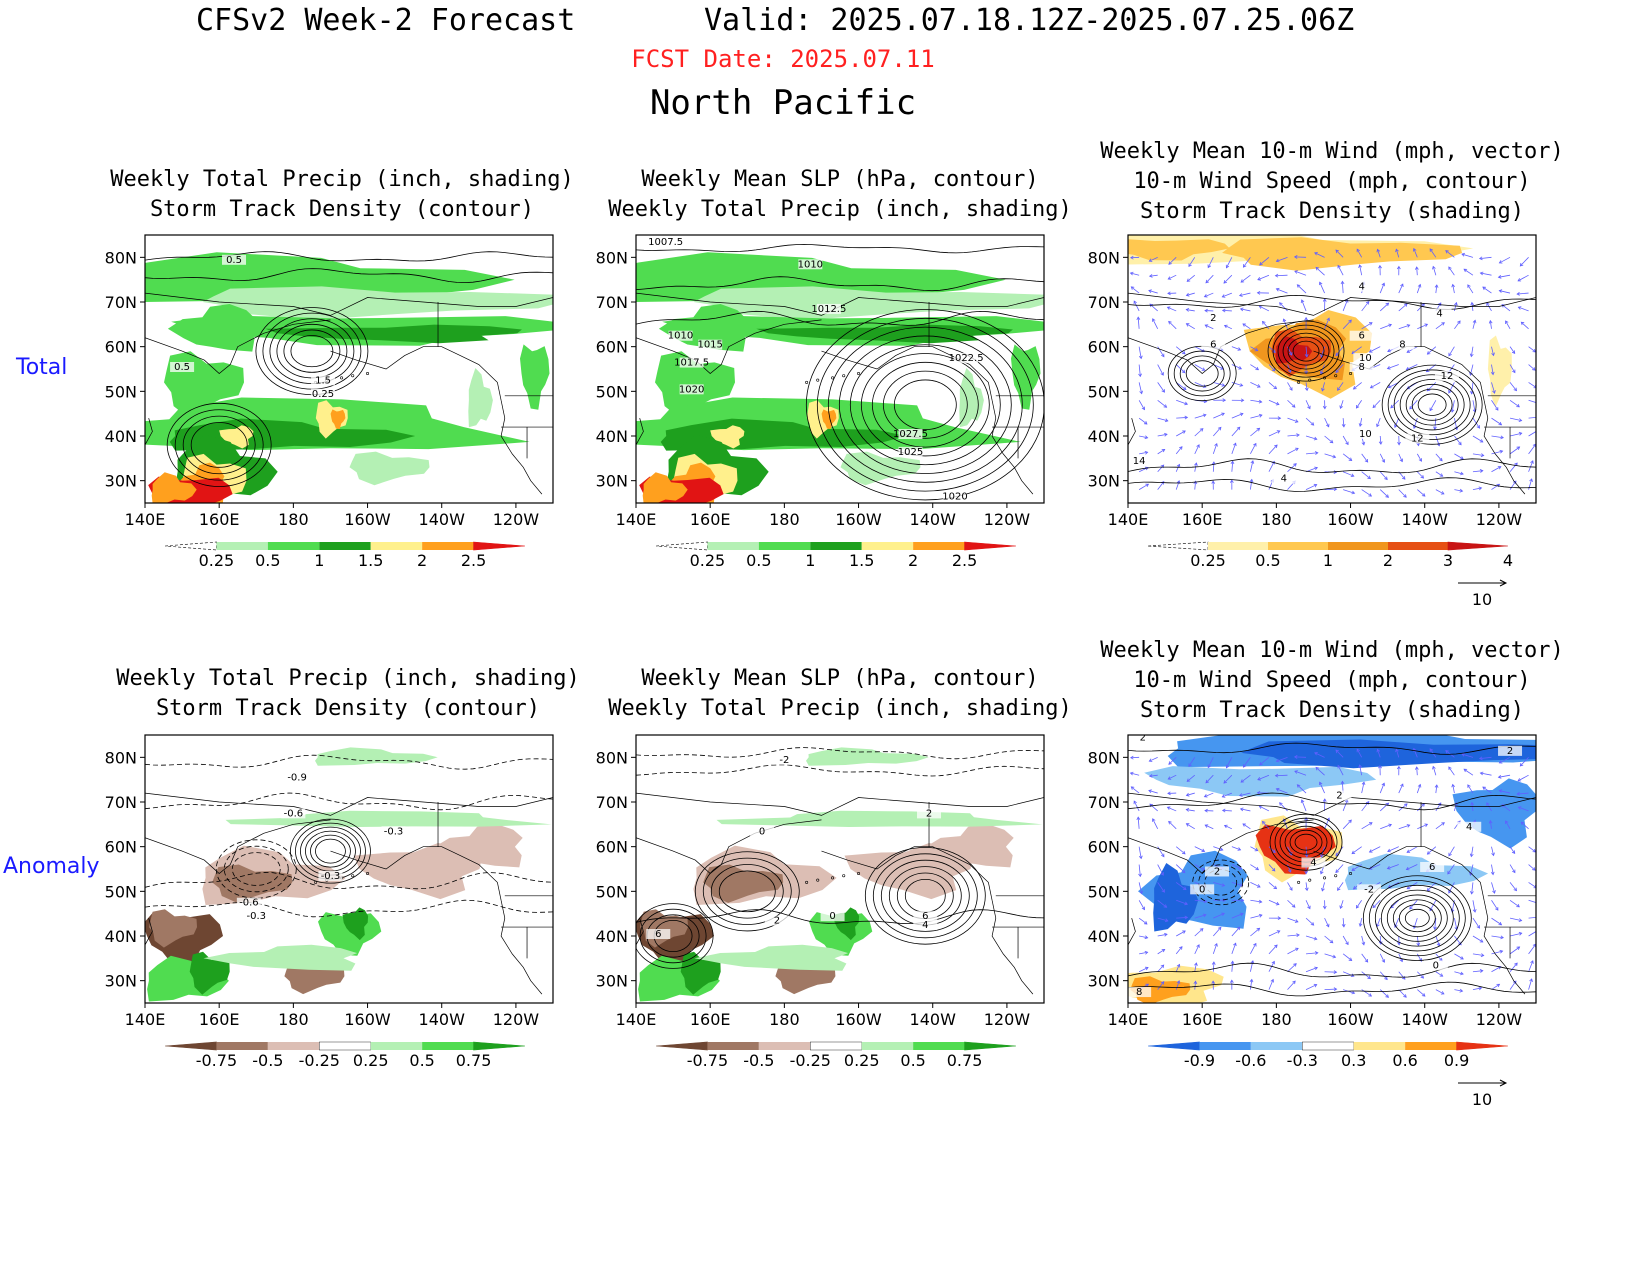  I want to click on colorbar-label: -0.9, so click(1199, 1060).